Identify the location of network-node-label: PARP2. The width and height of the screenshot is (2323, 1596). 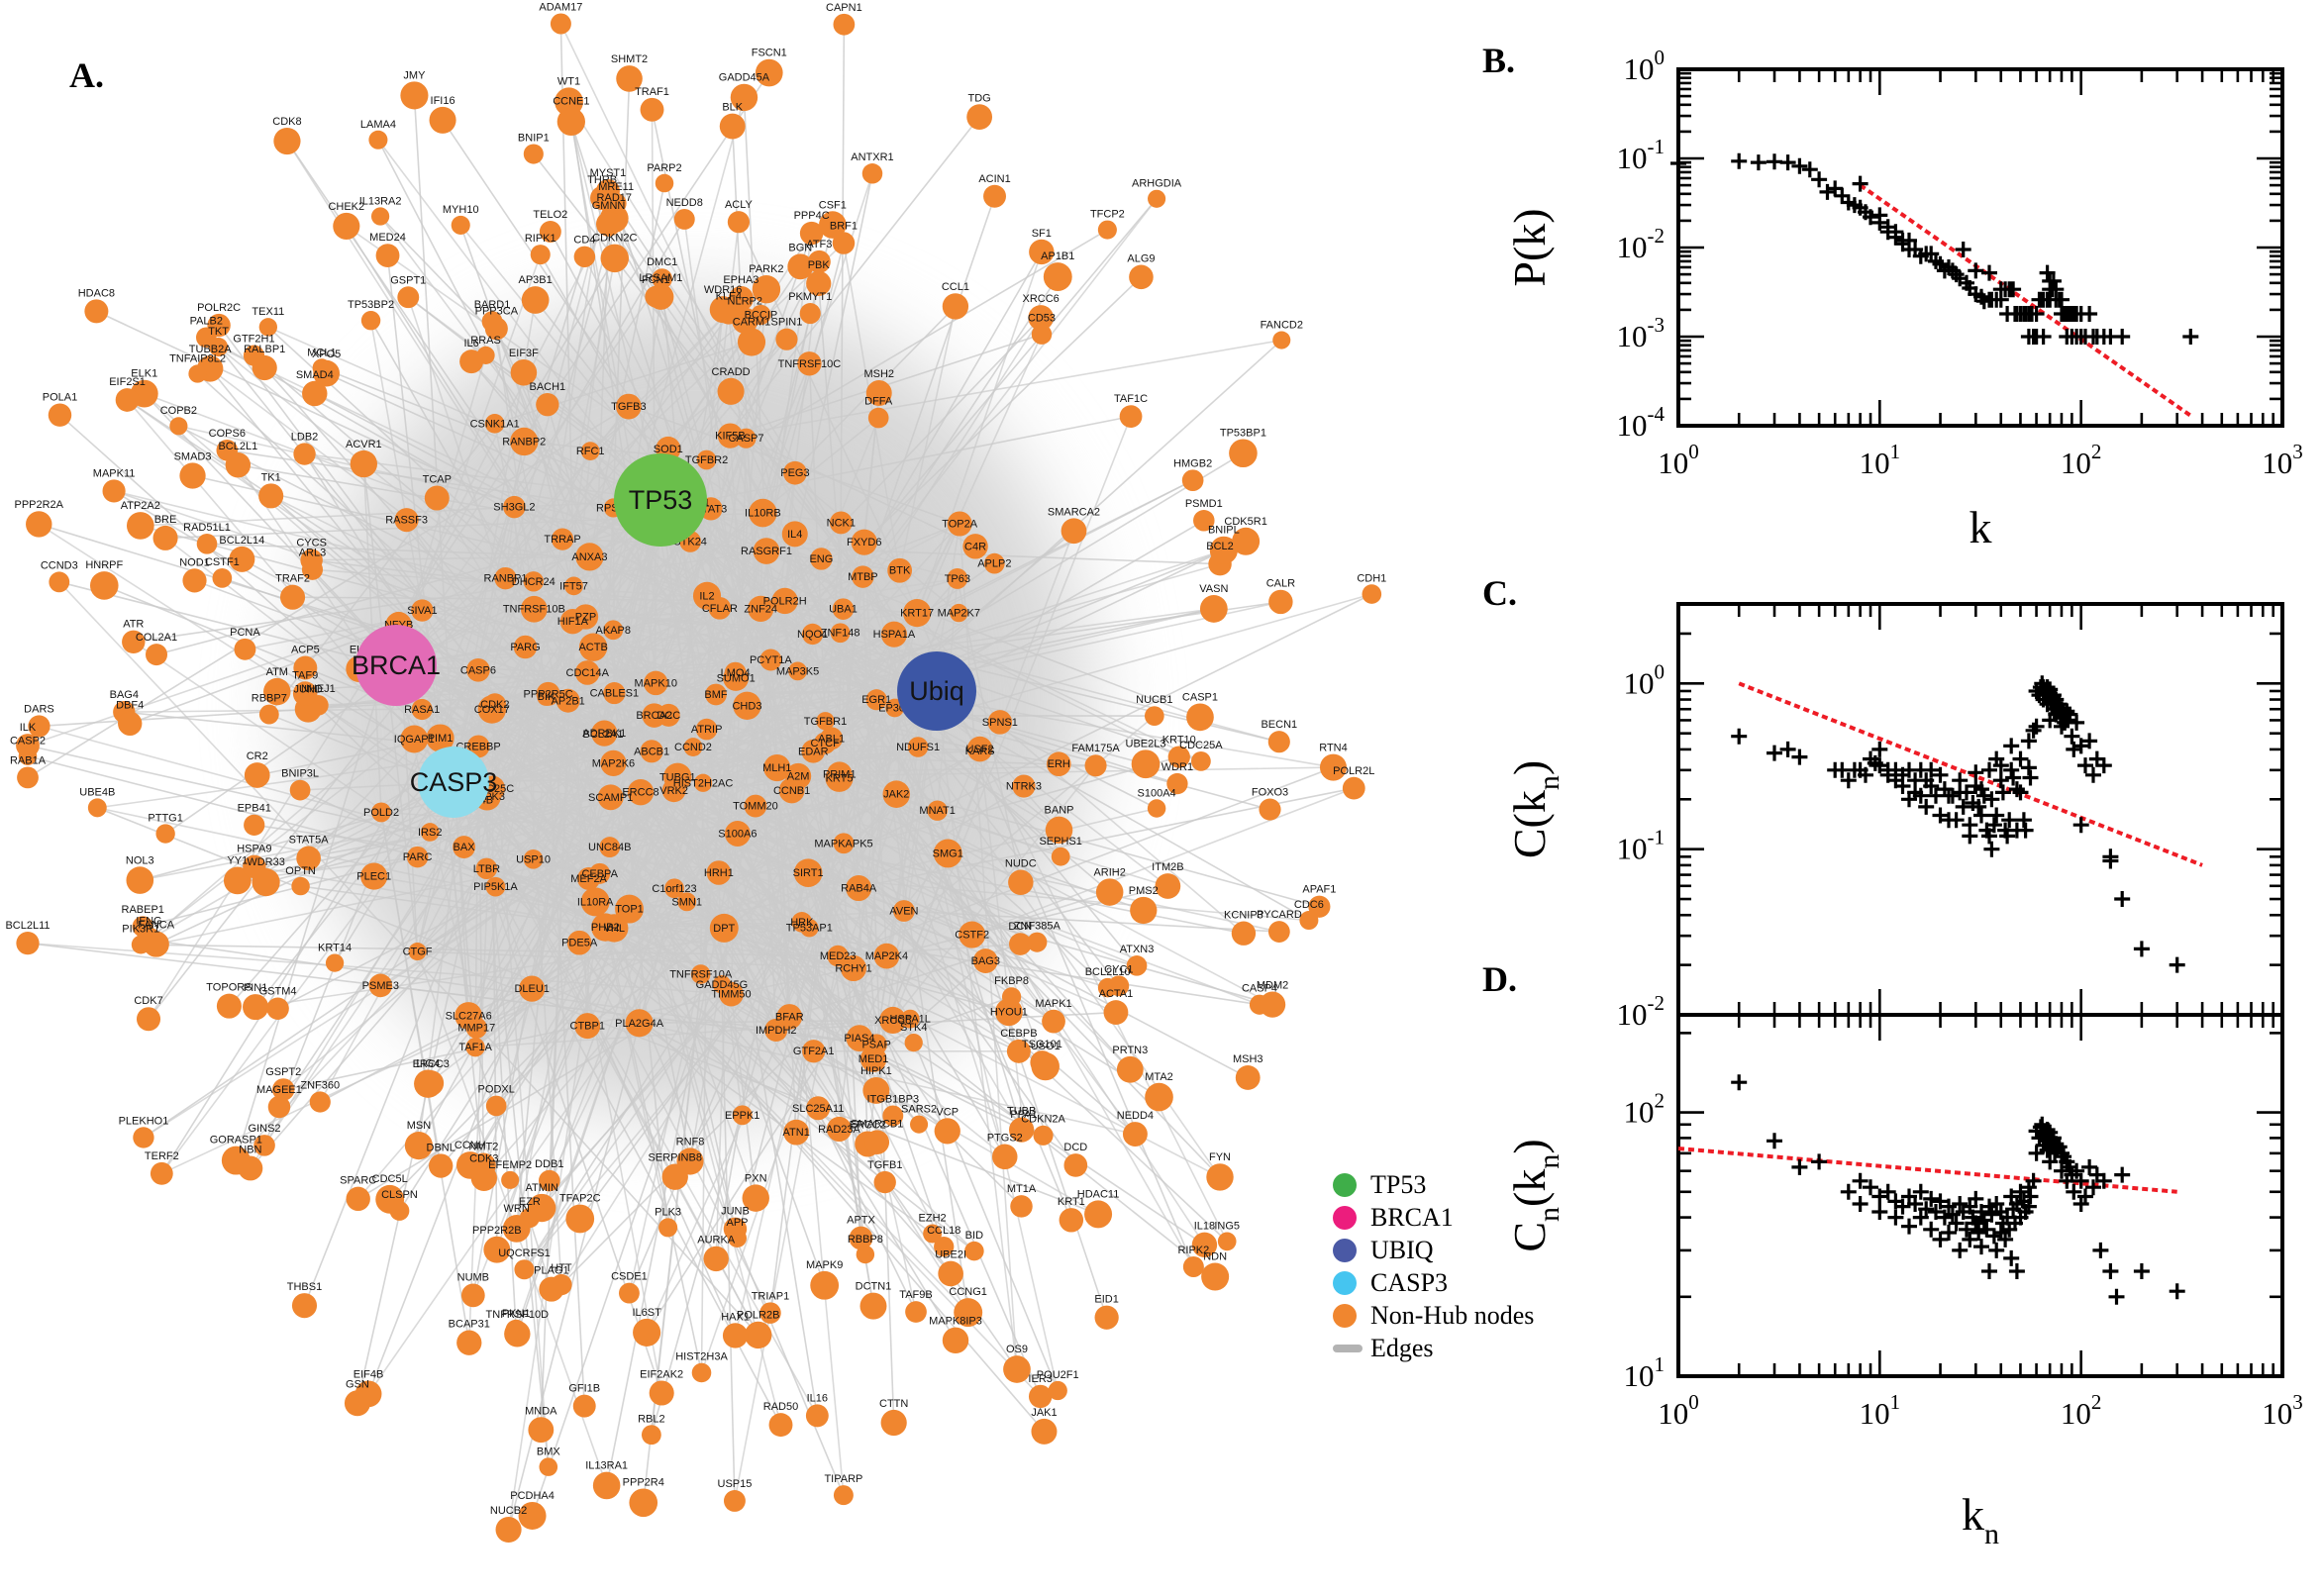
(664, 168).